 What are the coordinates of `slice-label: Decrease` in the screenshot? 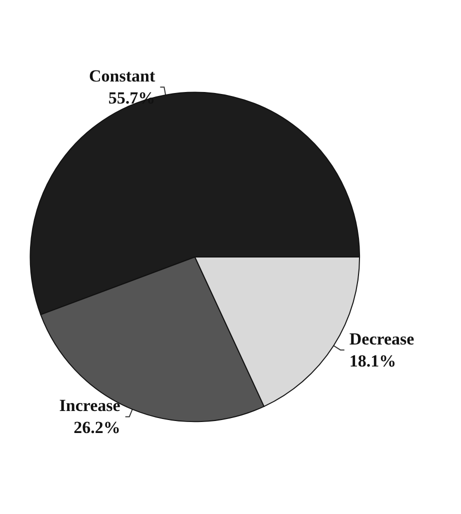 It's located at (382, 338).